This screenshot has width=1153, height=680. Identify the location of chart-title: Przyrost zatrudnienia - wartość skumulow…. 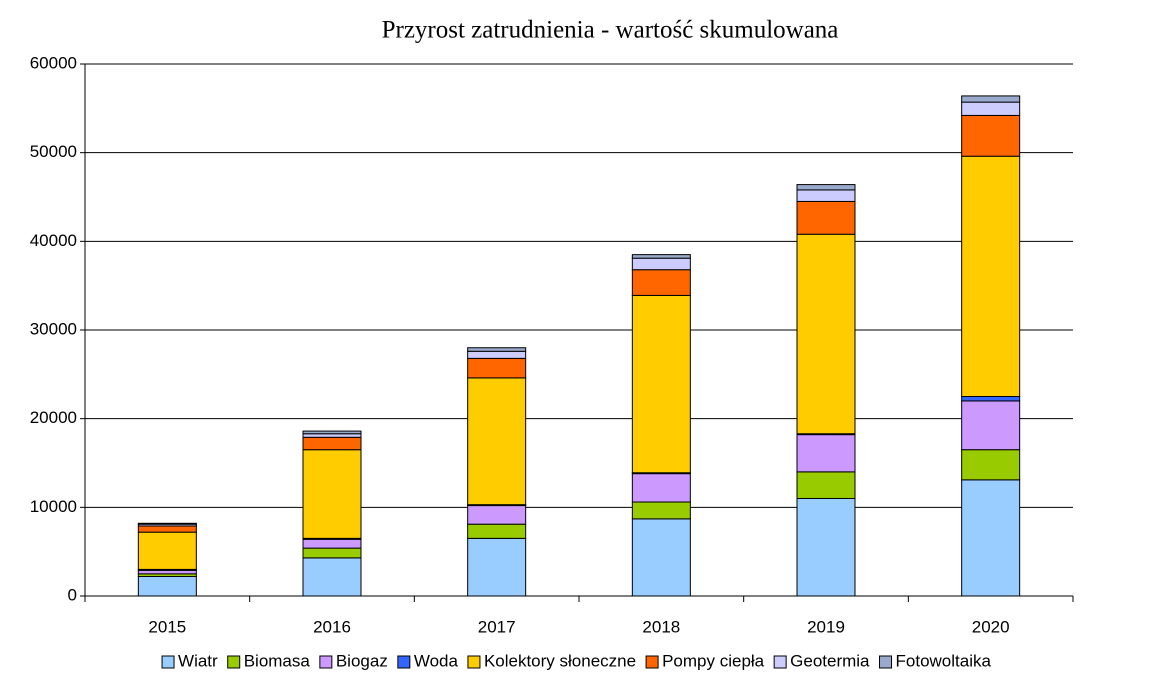
(610, 30).